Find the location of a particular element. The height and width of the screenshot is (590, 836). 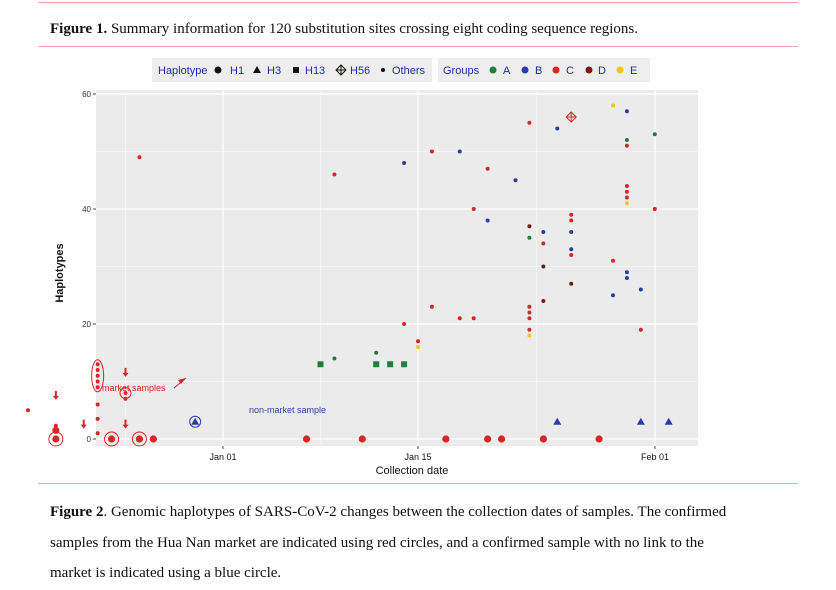

others-legend-label: Others is located at coordinates (409, 71).